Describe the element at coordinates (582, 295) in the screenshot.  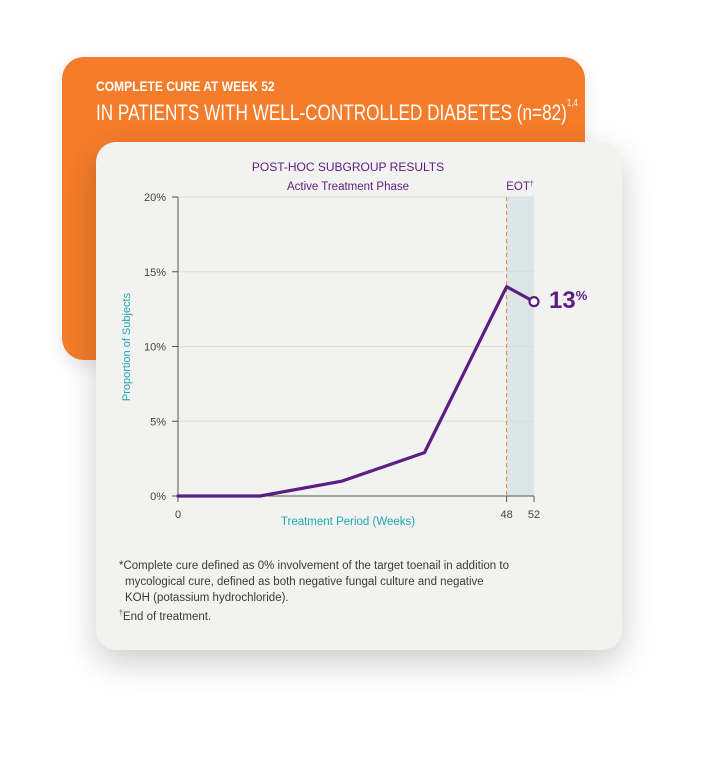
I see `end-value-unit: %` at that location.